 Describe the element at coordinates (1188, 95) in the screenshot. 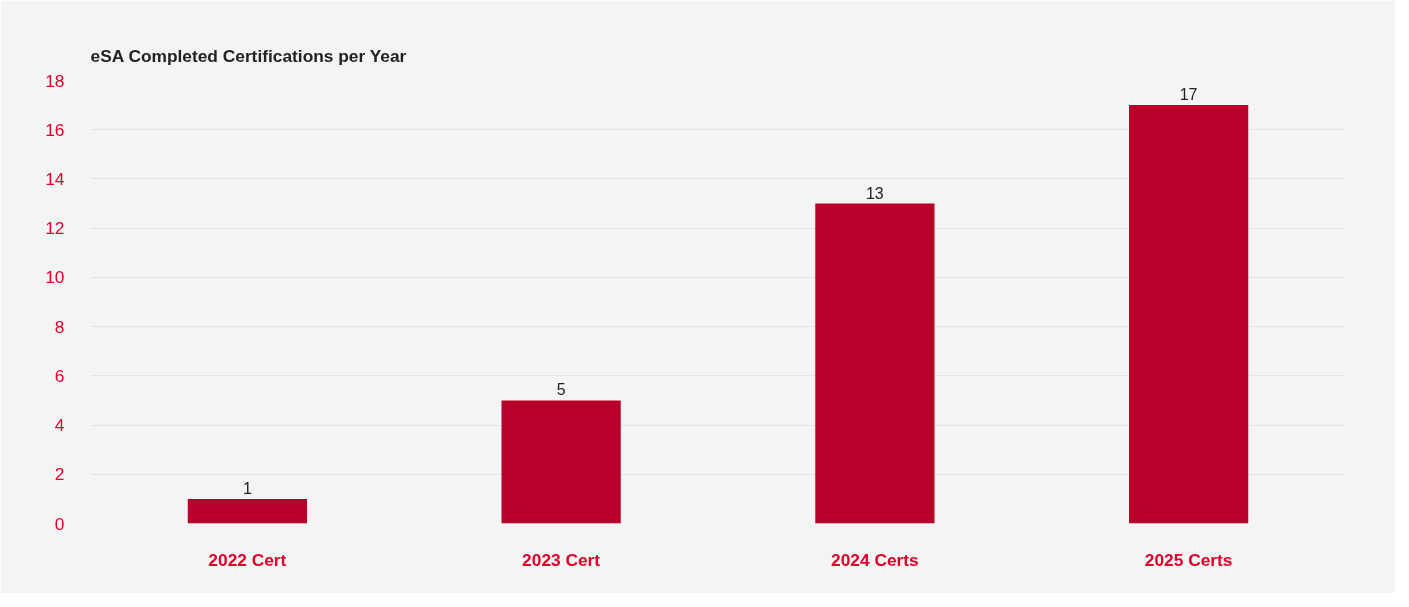

I see `data-label: 17` at that location.